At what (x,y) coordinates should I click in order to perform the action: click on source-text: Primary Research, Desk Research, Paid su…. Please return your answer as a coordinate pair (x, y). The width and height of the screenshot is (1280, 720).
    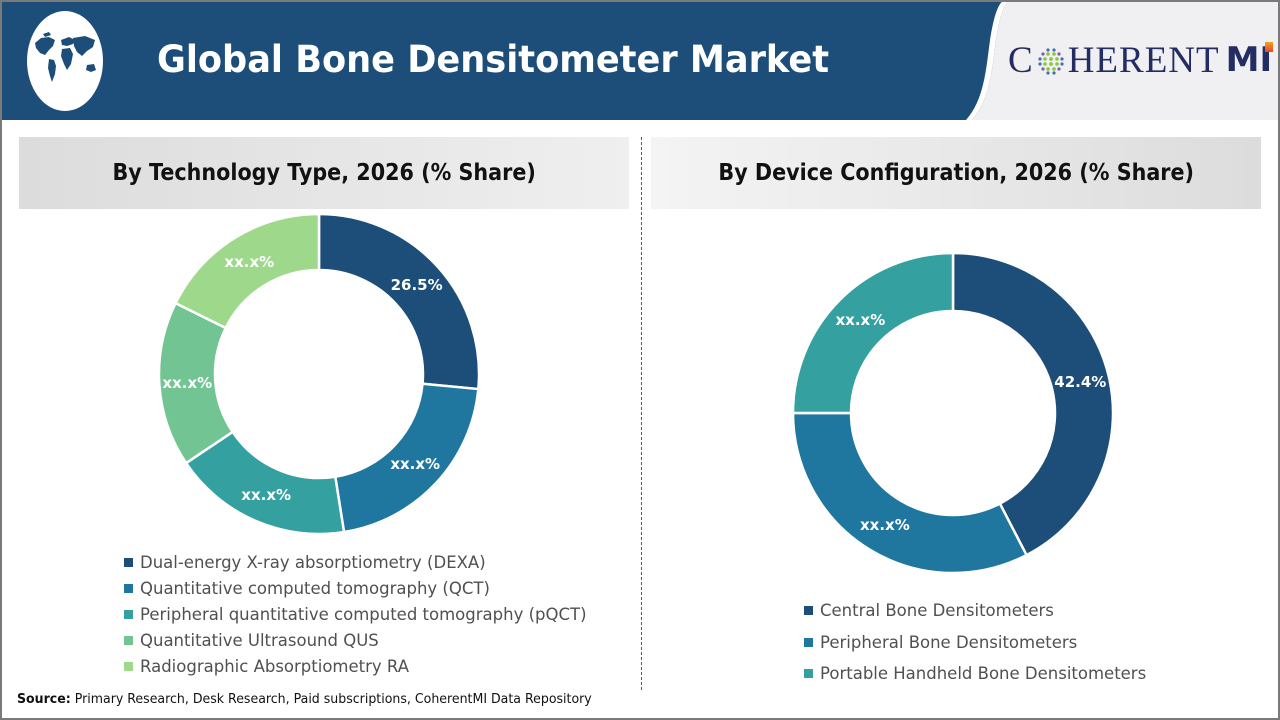
    Looking at the image, I should click on (331, 699).